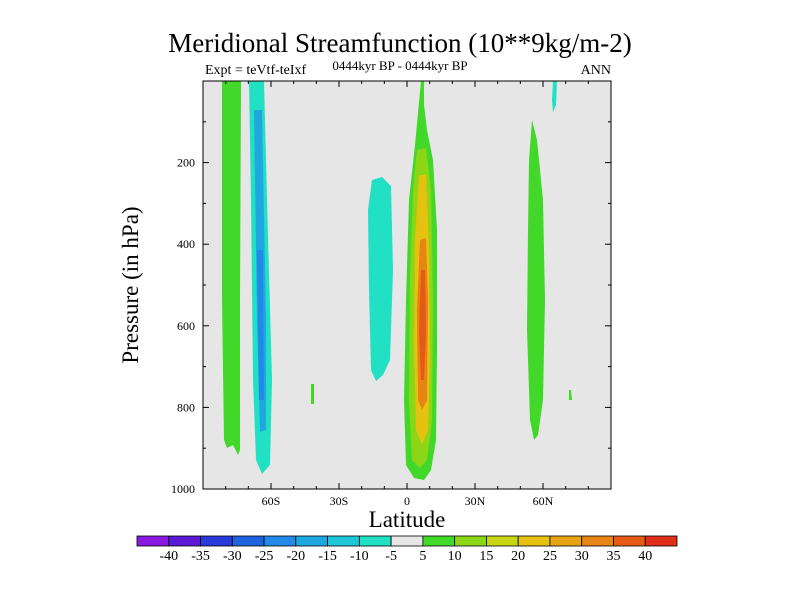 This screenshot has height=600, width=800. Describe the element at coordinates (339, 501) in the screenshot. I see `x-tick-label: 30S` at that location.